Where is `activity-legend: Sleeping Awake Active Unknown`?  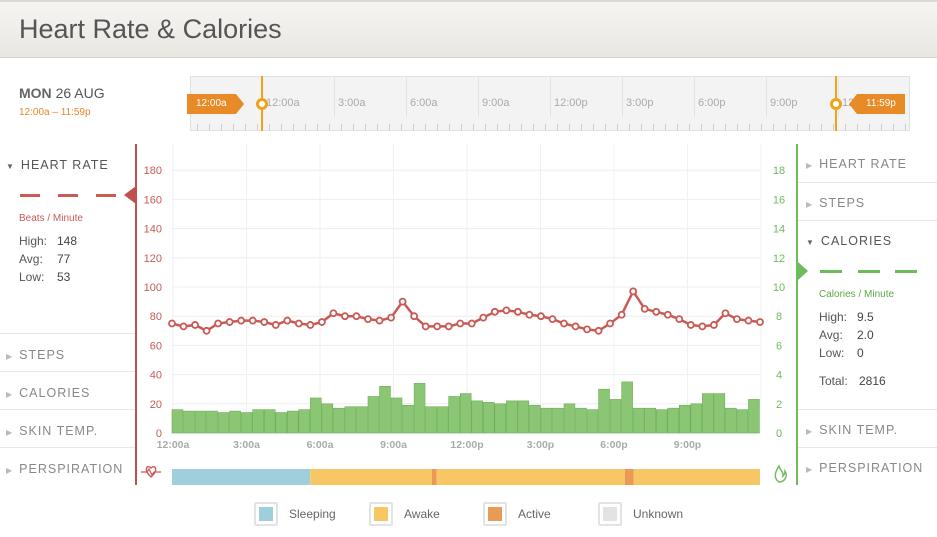 activity-legend: Sleeping Awake Active Unknown is located at coordinates (468, 513).